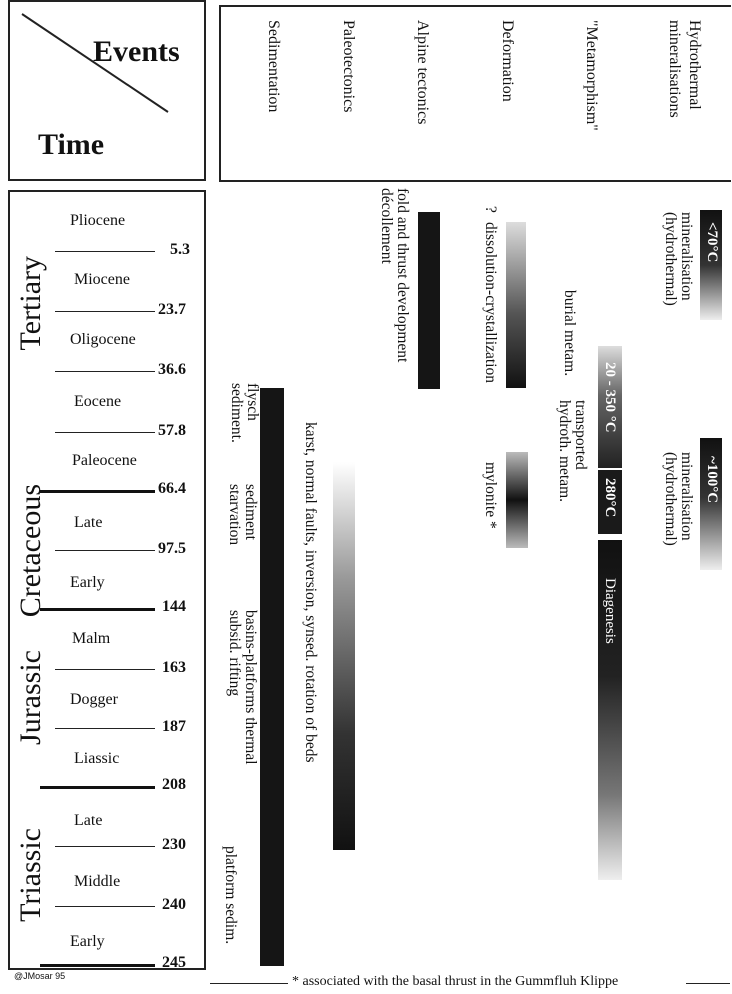 This screenshot has width=732, height=994. What do you see at coordinates (712, 242) in the screenshot?
I see `hydrothermal-bar-1-label: <70°C` at bounding box center [712, 242].